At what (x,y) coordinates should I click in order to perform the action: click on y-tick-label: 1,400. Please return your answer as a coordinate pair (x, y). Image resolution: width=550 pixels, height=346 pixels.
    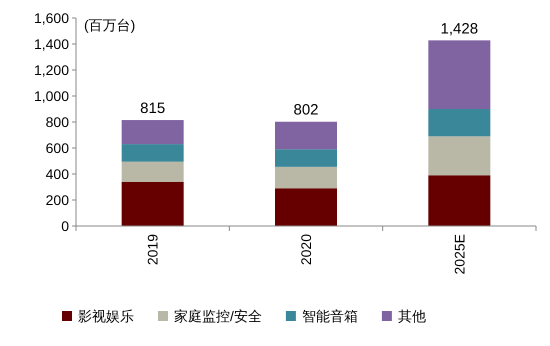
    Looking at the image, I should click on (52, 44).